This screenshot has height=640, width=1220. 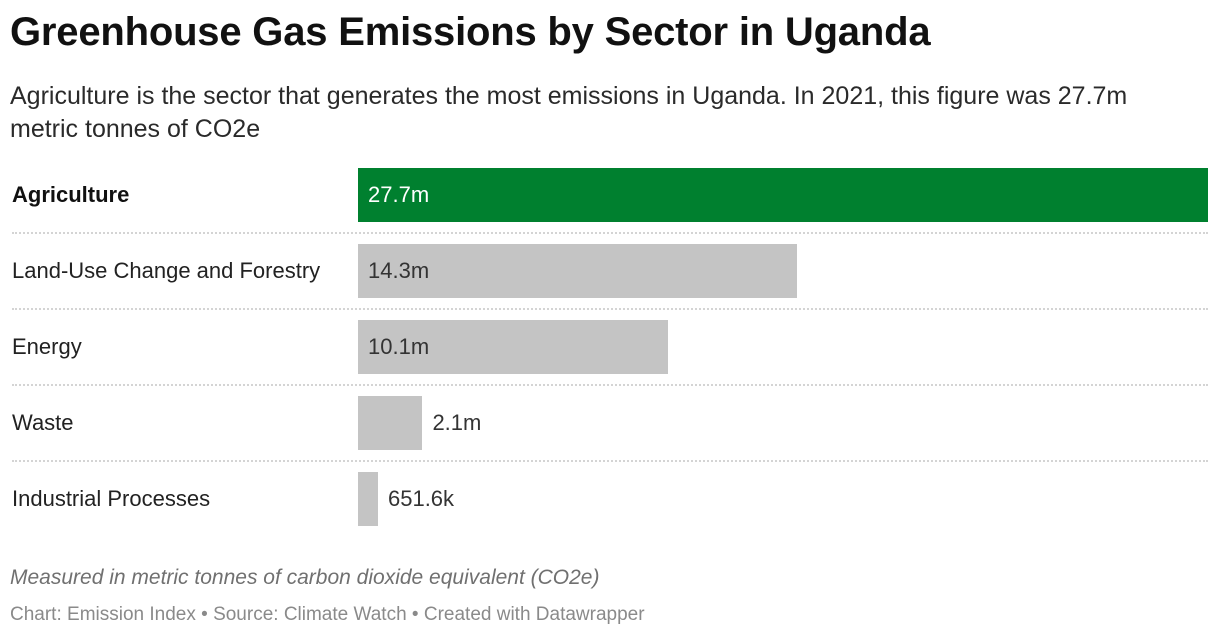 I want to click on data-label: 10.1m, so click(x=399, y=346).